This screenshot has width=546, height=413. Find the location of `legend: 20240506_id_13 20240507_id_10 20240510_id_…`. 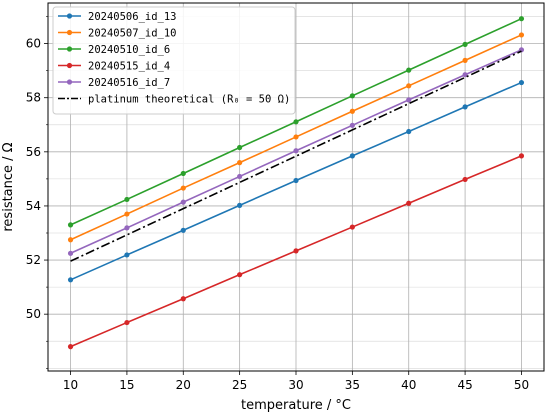

legend: 20240506_id_13 20240507_id_10 20240510_id_… is located at coordinates (174, 60).